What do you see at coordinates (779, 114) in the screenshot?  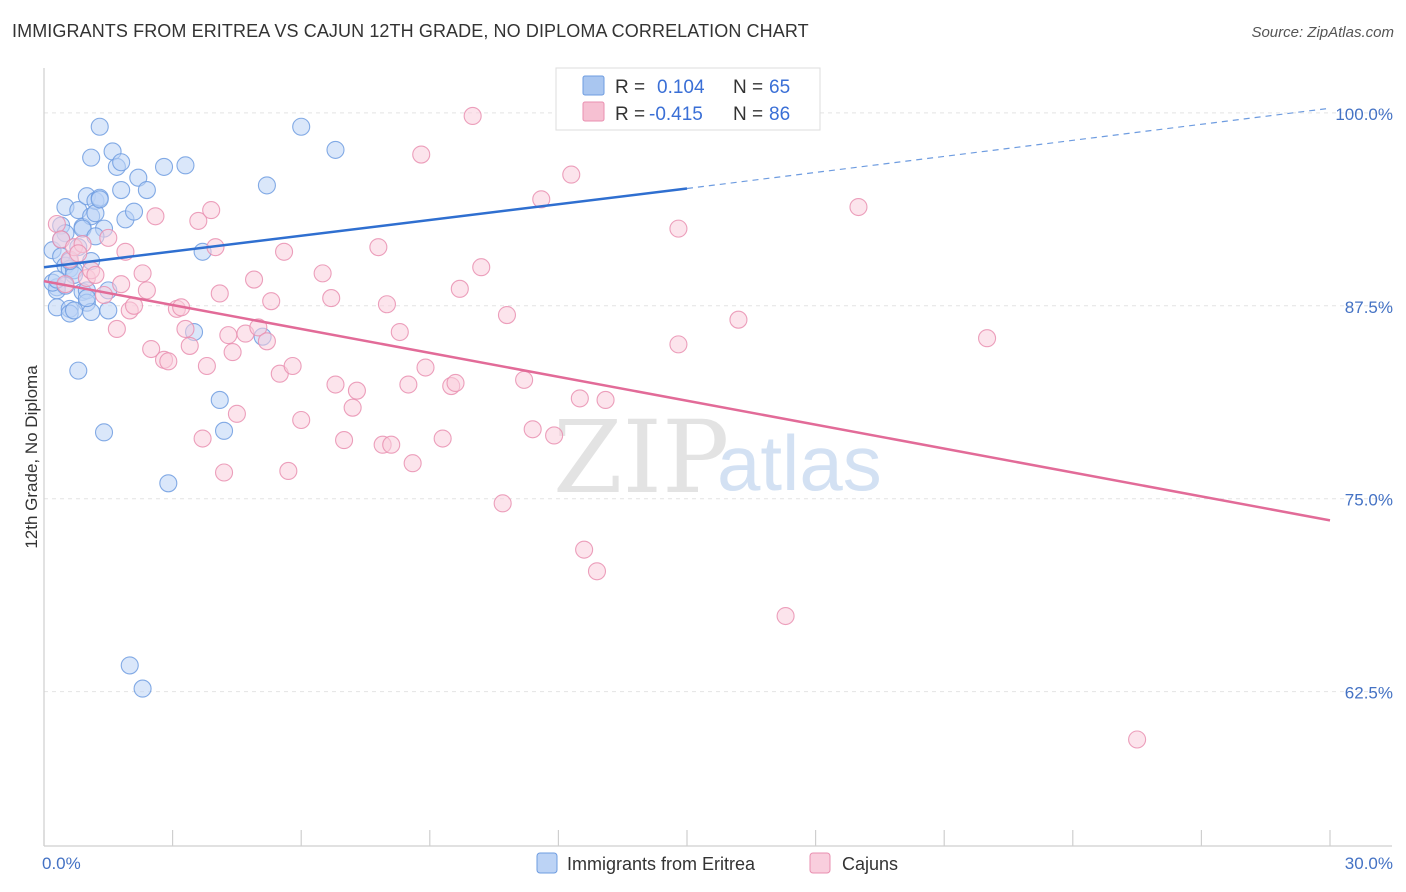 I see `legend-n-value-2: 86` at bounding box center [779, 114].